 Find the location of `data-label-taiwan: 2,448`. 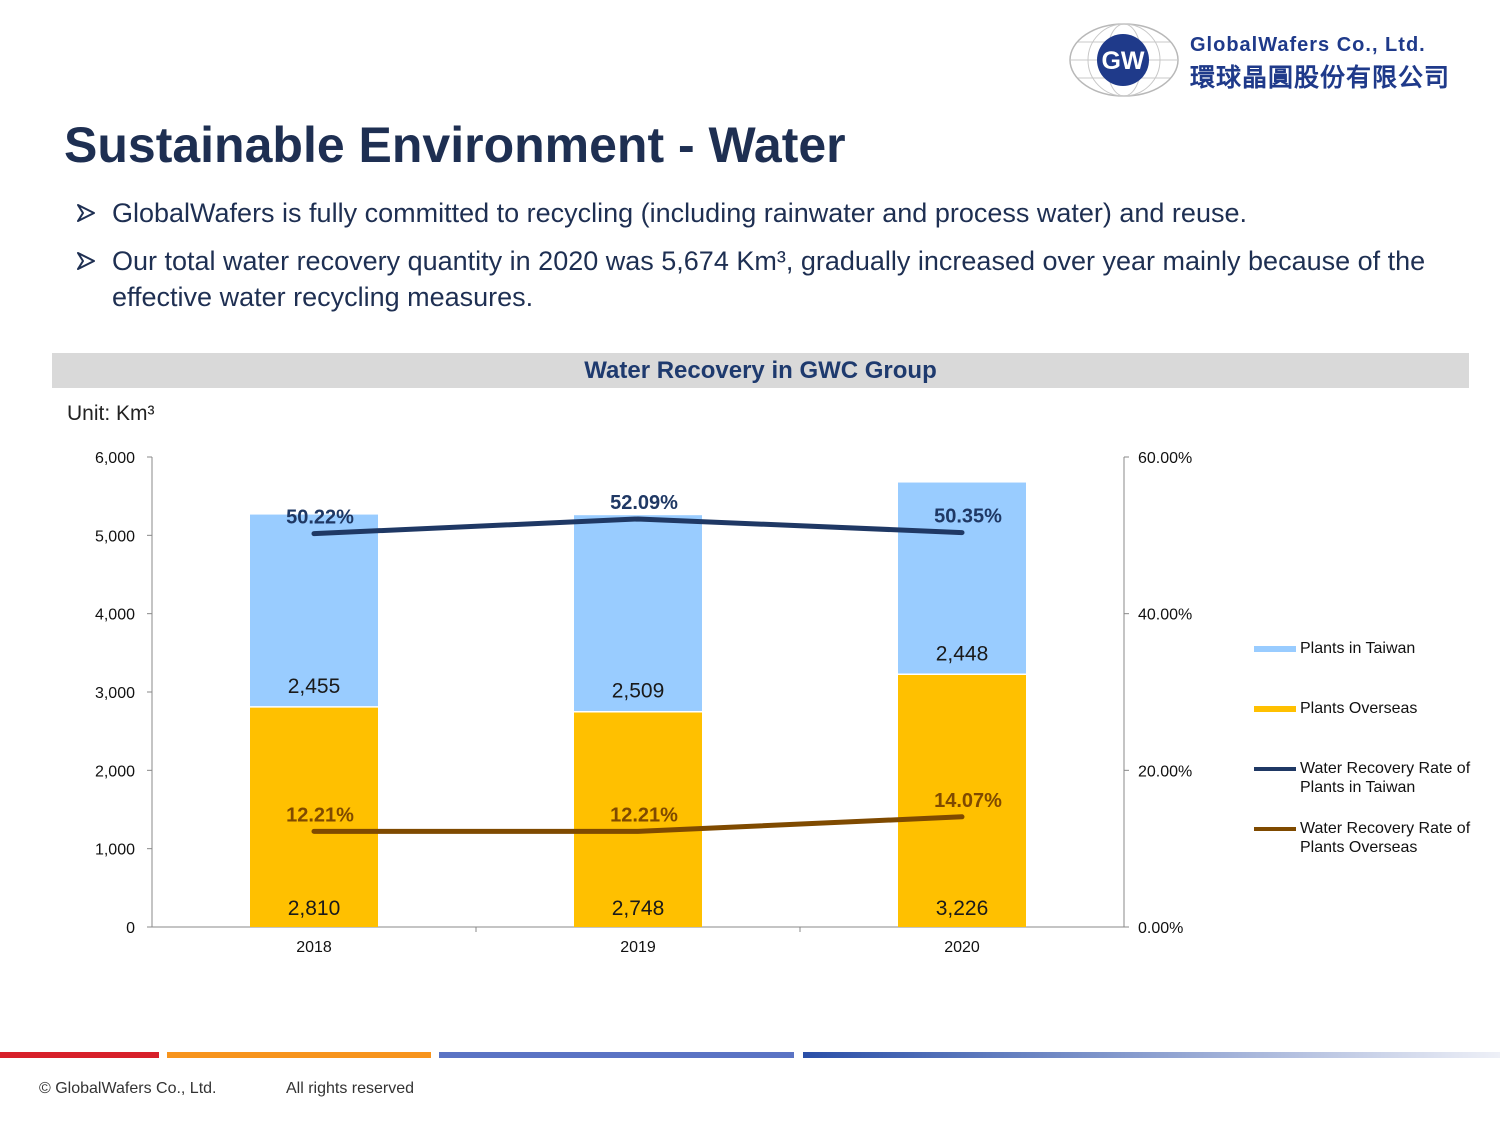

data-label-taiwan: 2,448 is located at coordinates (962, 653).